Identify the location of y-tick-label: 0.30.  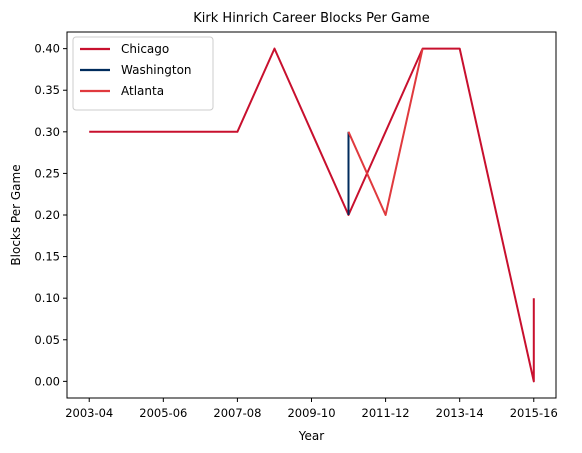
(47, 132).